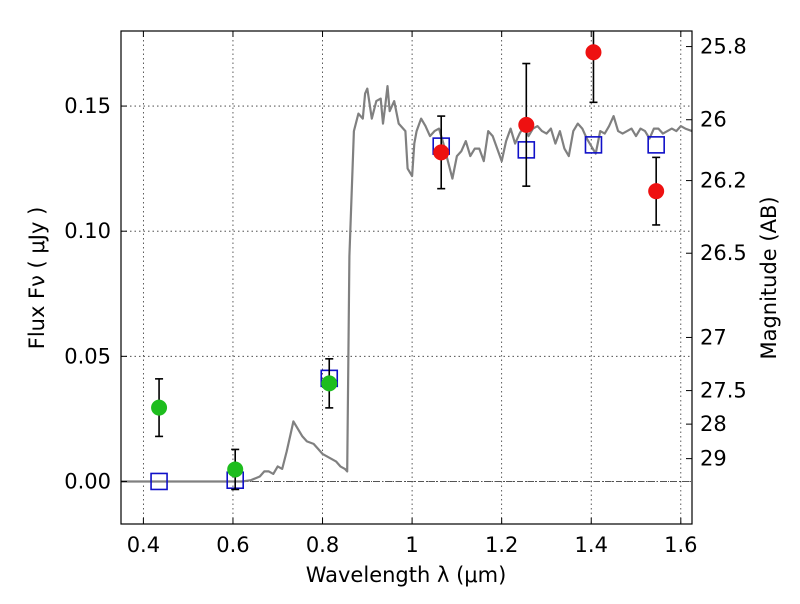 Image resolution: width=800 pixels, height=604 pixels. What do you see at coordinates (769, 277) in the screenshot?
I see `right-axis-label: Magnitude (AB)` at bounding box center [769, 277].